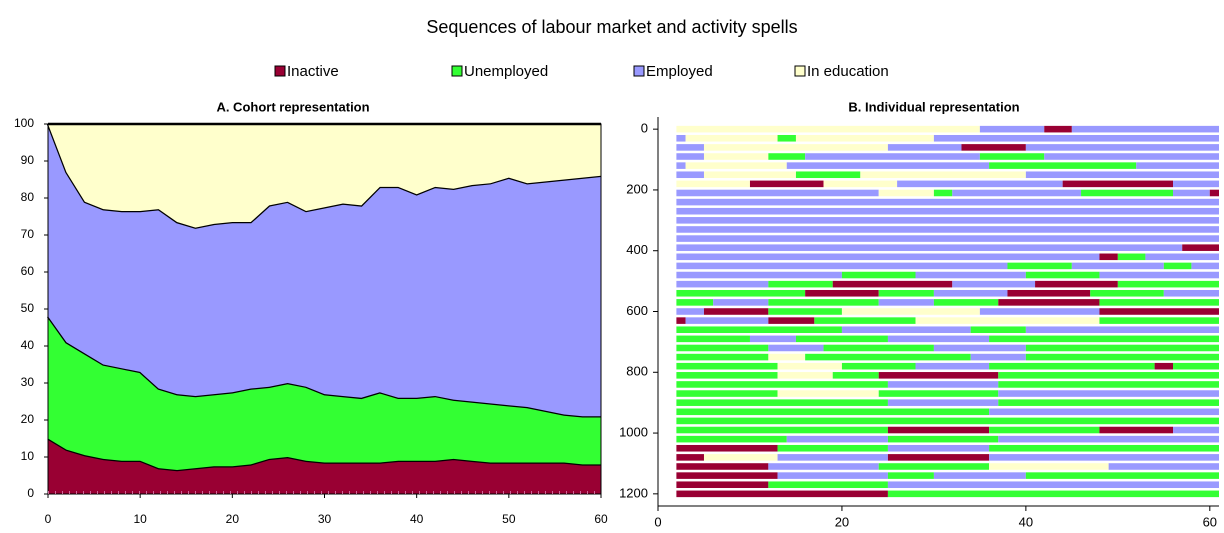 The image size is (1224, 533). What do you see at coordinates (933, 106) in the screenshot?
I see `panel-title: B. Individual representation` at bounding box center [933, 106].